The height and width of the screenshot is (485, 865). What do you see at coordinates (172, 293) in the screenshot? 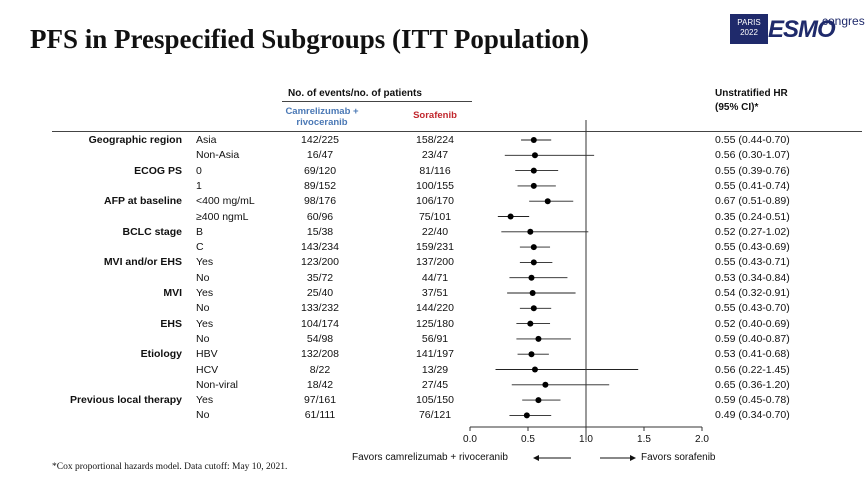
I see `row-group-label: MVI` at bounding box center [172, 293].